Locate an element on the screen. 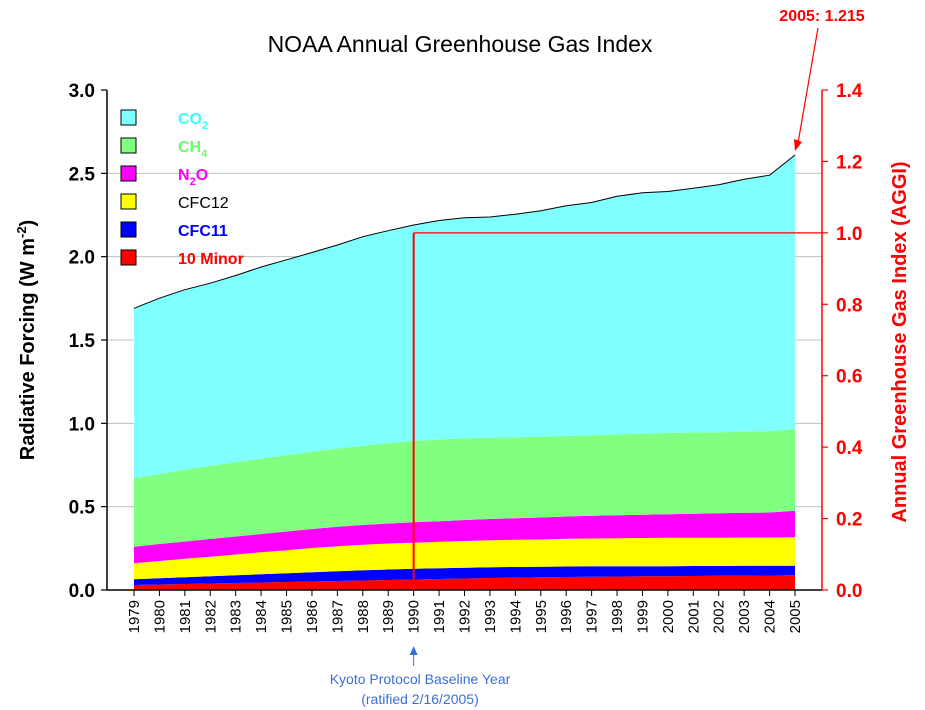  legend-label-base-5: 10 Minor is located at coordinates (211, 259).